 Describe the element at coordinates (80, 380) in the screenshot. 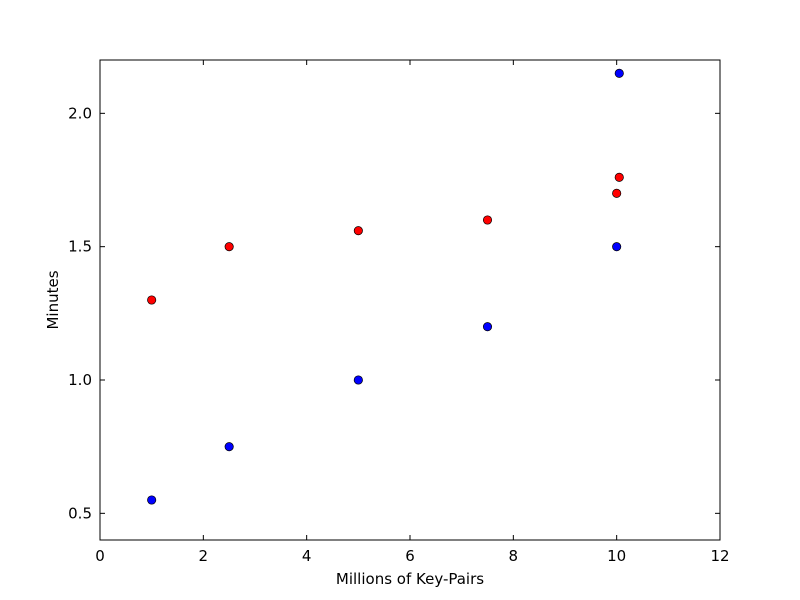

I see `y-tick-label: 1.0` at that location.